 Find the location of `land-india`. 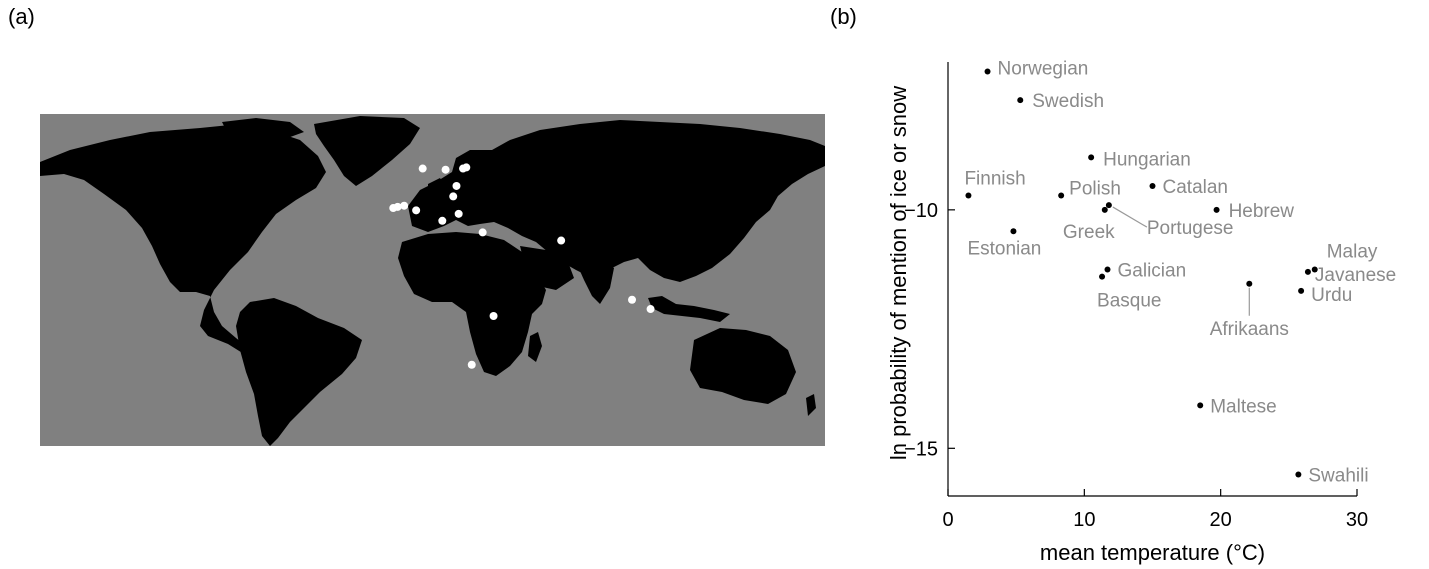

land-india is located at coordinates (595, 281).